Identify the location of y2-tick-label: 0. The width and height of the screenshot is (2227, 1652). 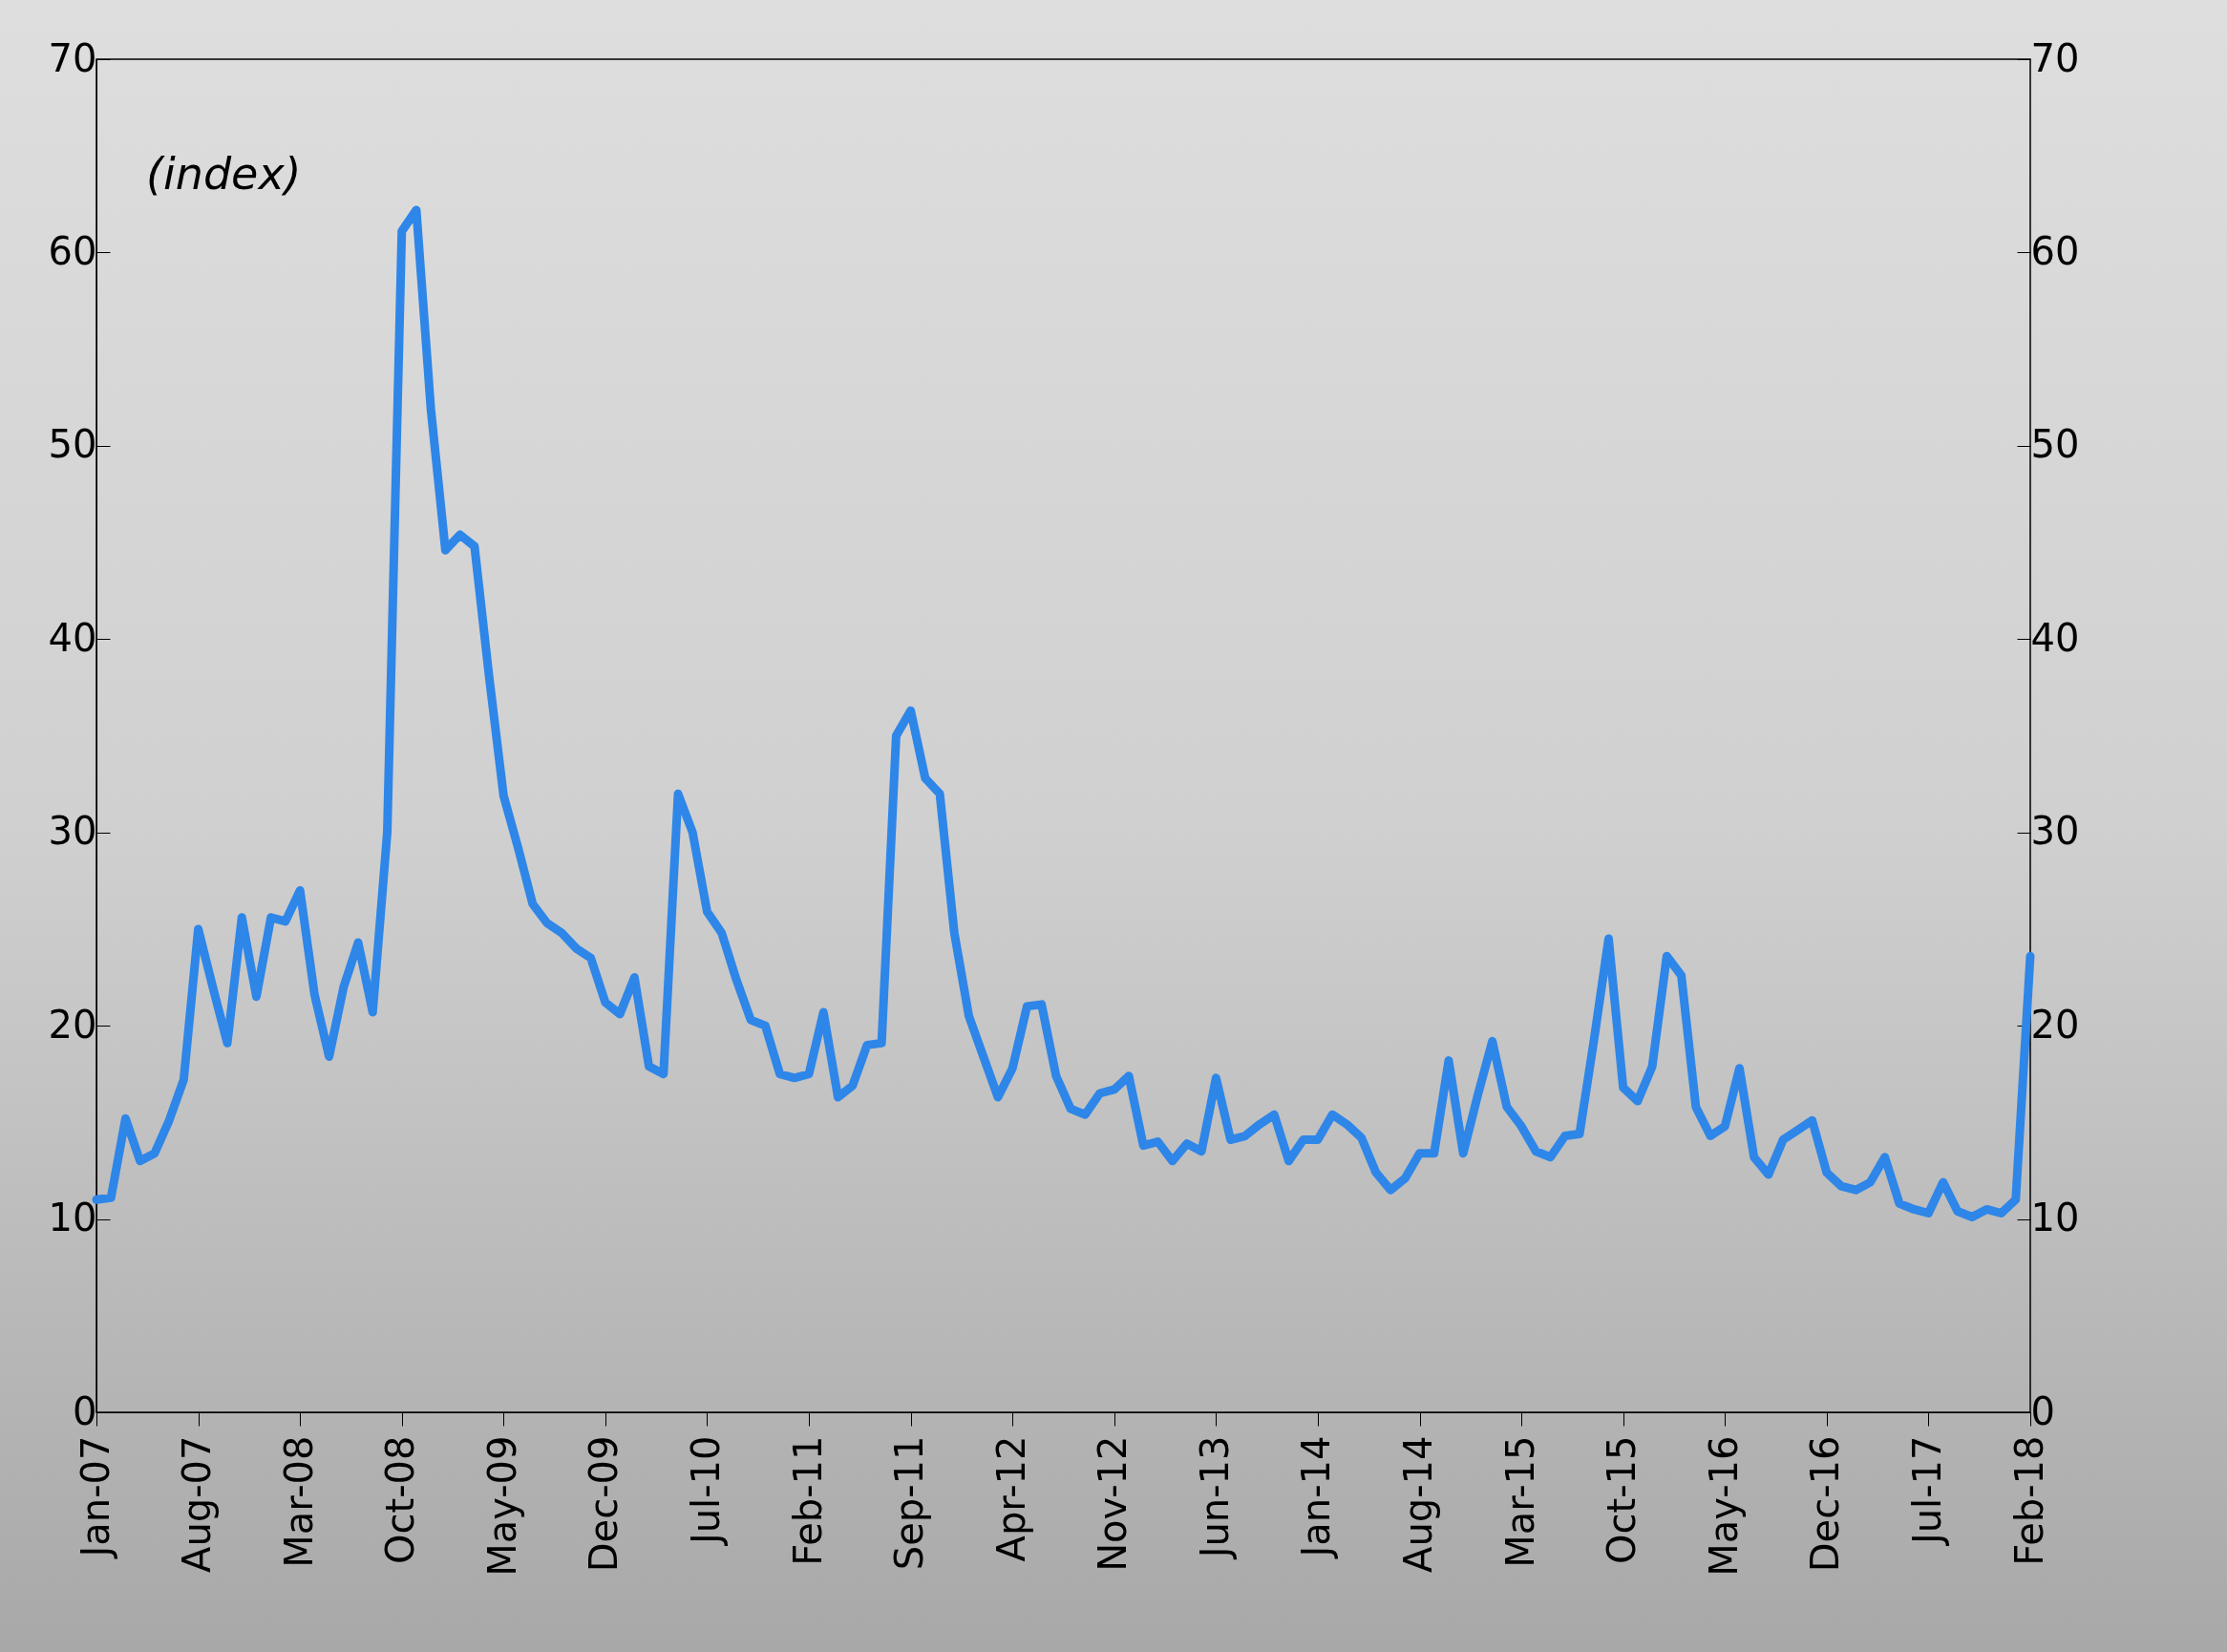
(2043, 1410).